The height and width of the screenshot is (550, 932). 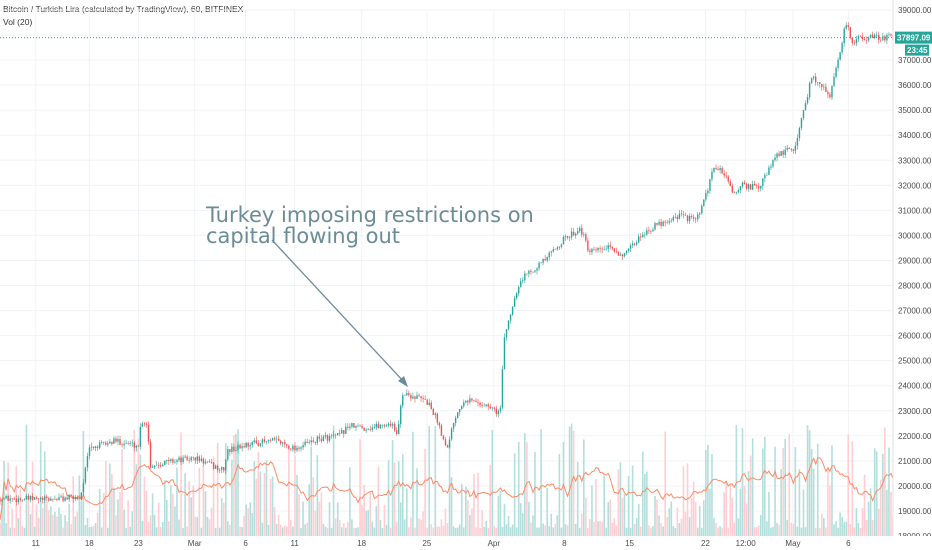 What do you see at coordinates (195, 543) in the screenshot?
I see `x-tick-label: Mar` at bounding box center [195, 543].